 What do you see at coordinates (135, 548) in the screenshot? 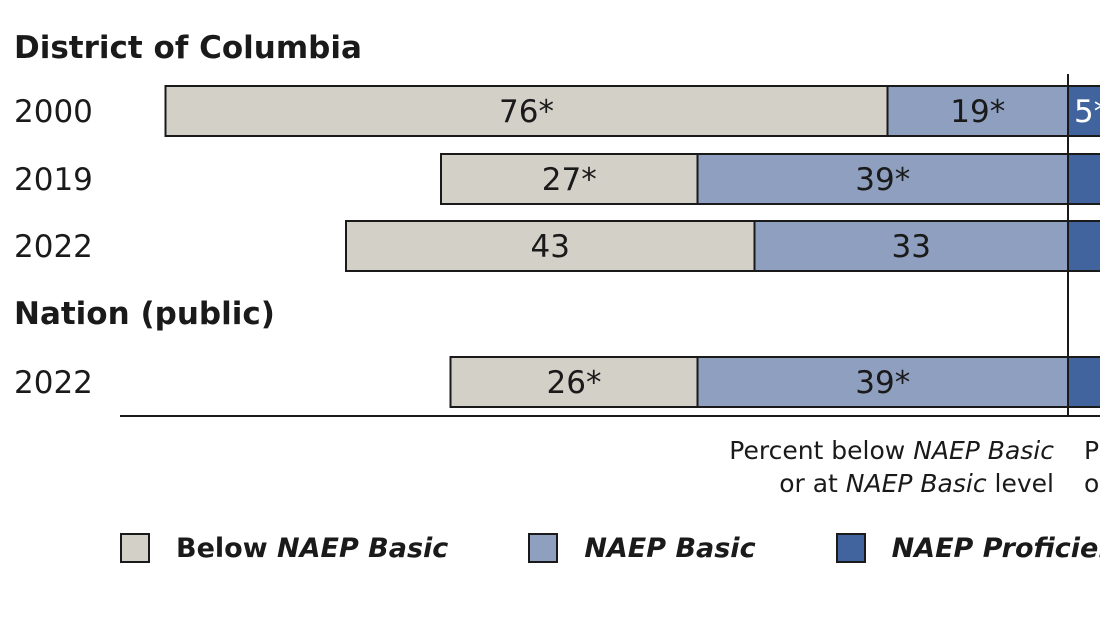
I see `legend-swatch-below-basic` at bounding box center [135, 548].